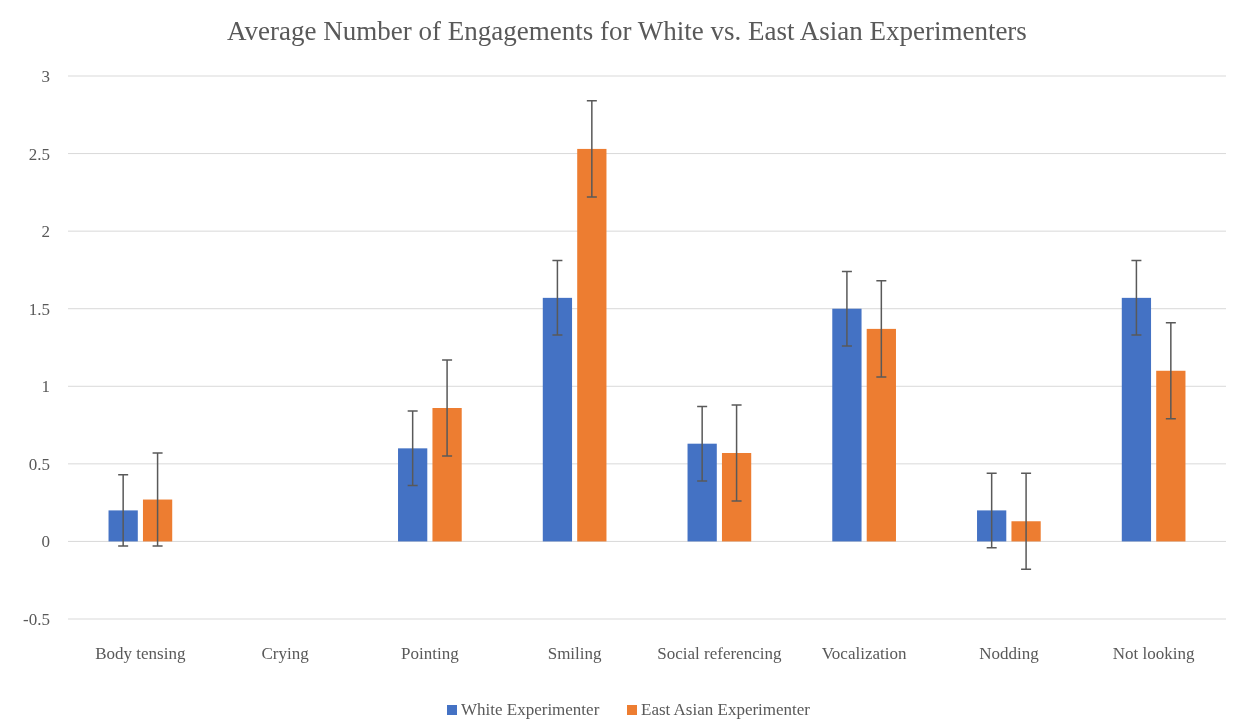  What do you see at coordinates (575, 653) in the screenshot?
I see `x-tick-label: Smiling` at bounding box center [575, 653].